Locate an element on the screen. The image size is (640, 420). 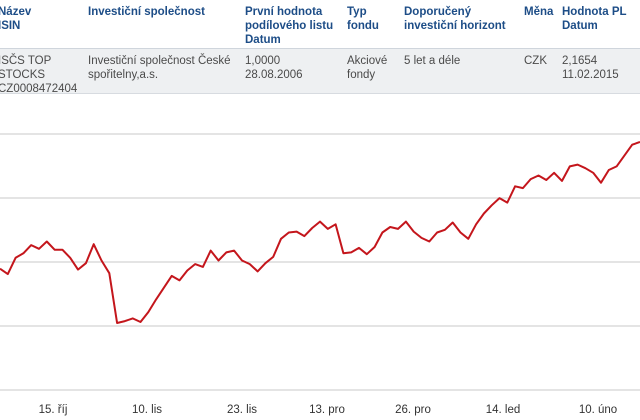
cell-text: ISČS TOP is located at coordinates (26, 61).